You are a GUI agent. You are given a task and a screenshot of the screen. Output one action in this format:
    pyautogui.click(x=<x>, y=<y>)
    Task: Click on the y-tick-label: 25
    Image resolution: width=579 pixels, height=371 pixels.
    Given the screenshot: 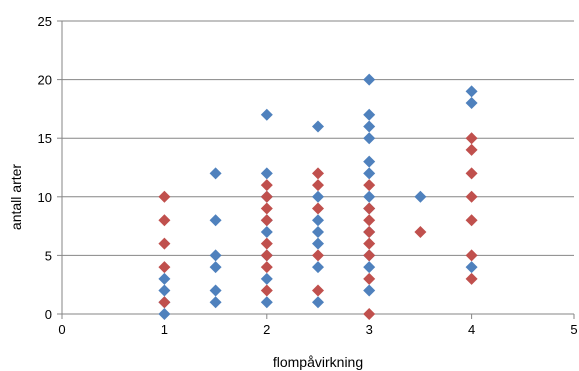 What is the action you would take?
    pyautogui.click(x=45, y=21)
    